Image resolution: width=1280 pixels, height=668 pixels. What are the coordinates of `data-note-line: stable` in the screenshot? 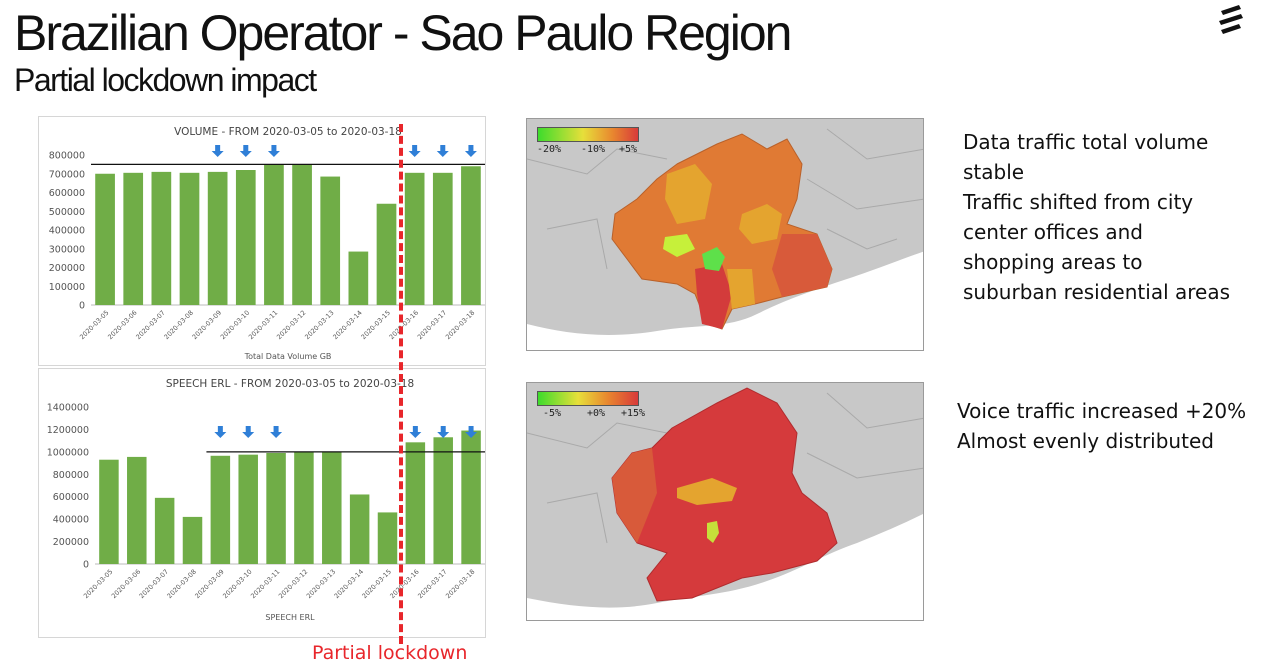 It's located at (994, 172).